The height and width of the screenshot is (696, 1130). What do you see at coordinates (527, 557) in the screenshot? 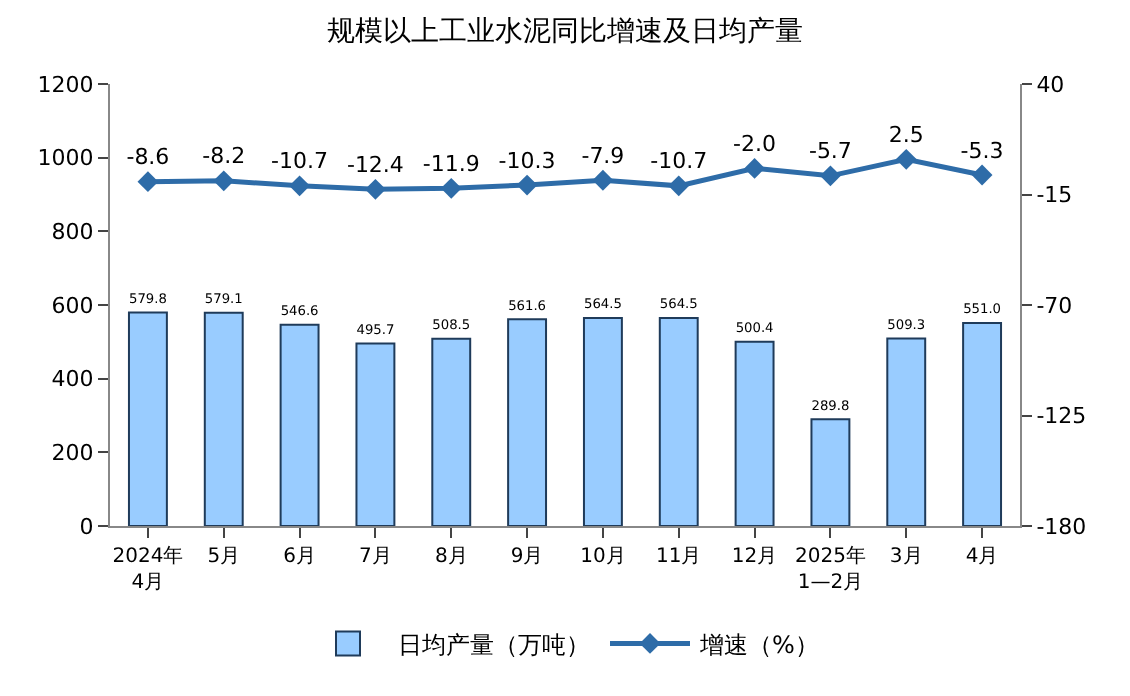
I see `x-tick-label: 9月` at bounding box center [527, 557].